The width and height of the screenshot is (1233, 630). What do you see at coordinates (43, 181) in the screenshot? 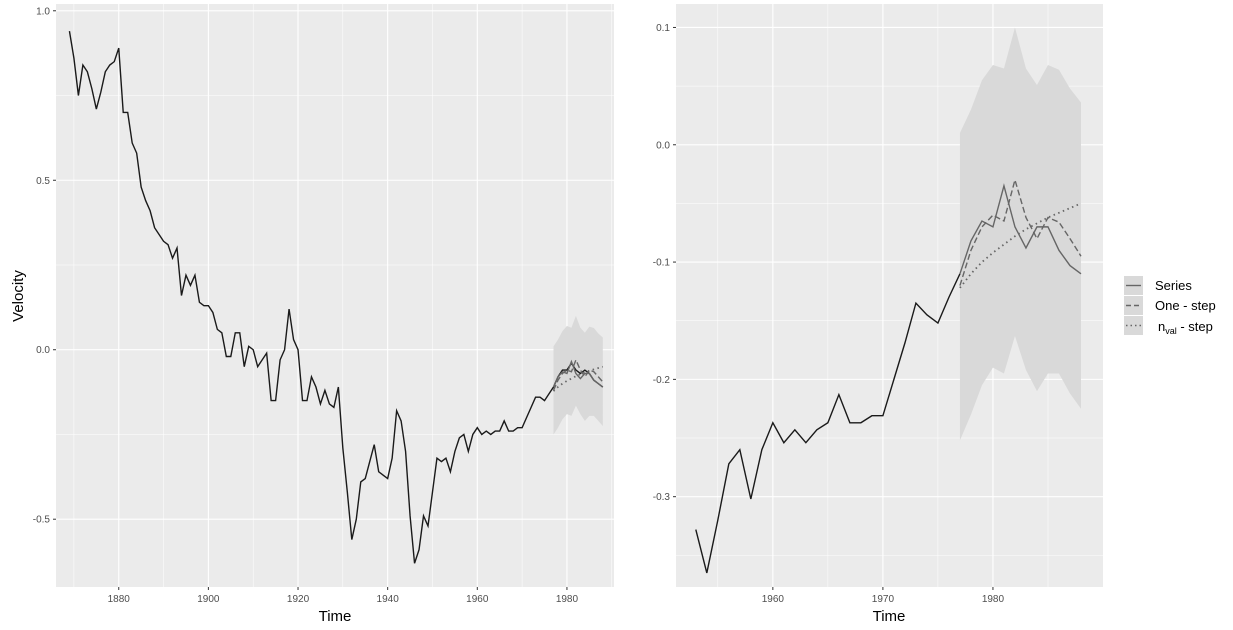
I see `y-tick-label: 0.5` at bounding box center [43, 181].